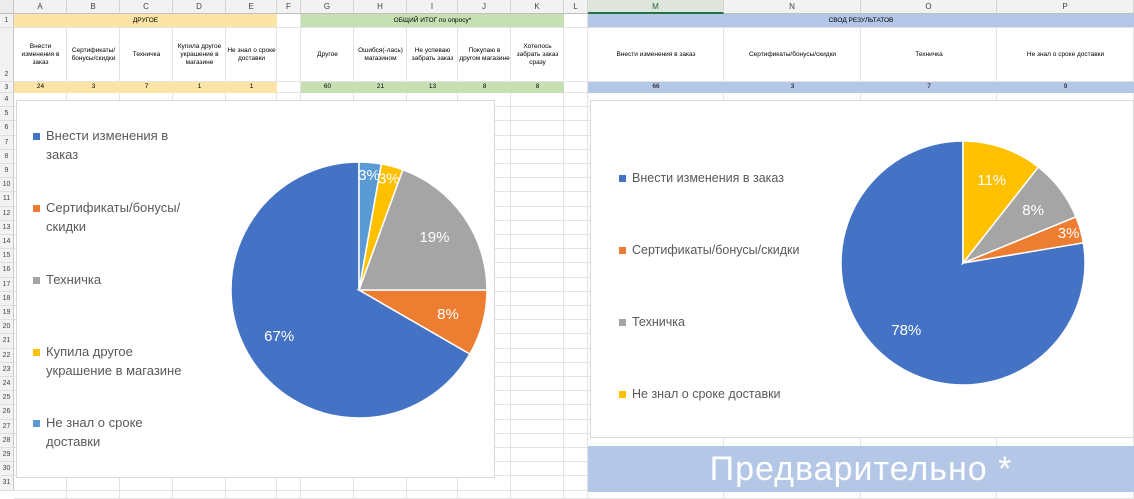 The image size is (1134, 499). Describe the element at coordinates (7, 469) in the screenshot. I see `row-header-30: 30` at that location.